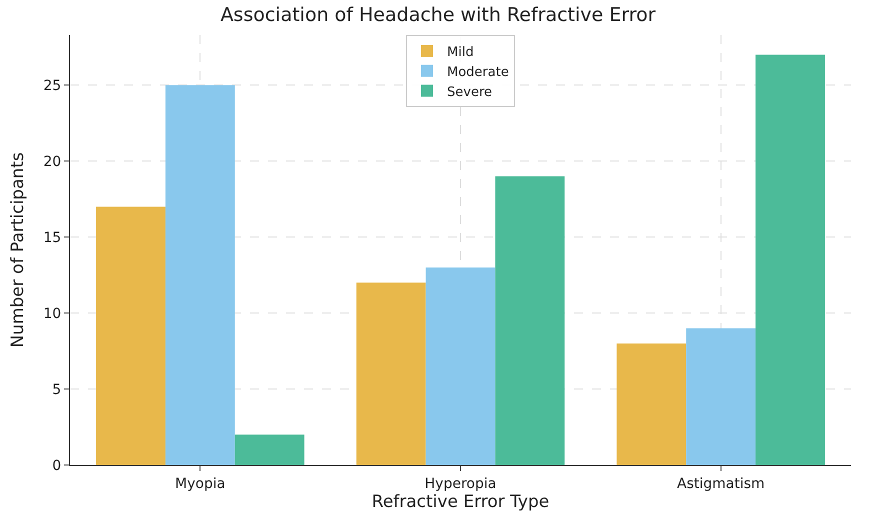 The image size is (876, 520). I want to click on y-tick-label: 25, so click(52, 86).